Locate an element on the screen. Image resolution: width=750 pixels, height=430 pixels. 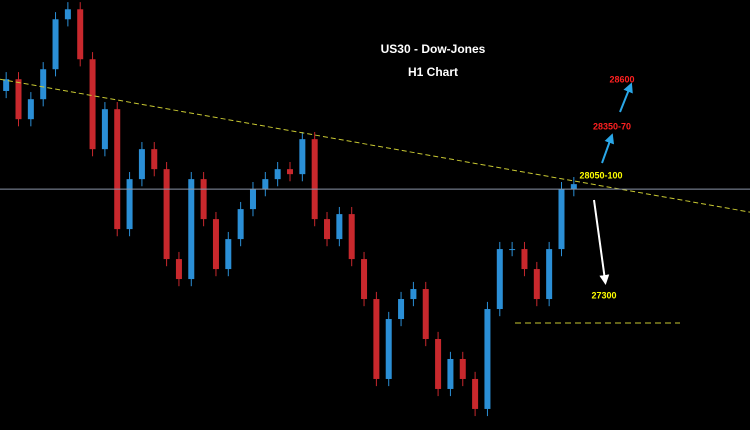
chart-title: US30 - Dow-Jones is located at coordinates (433, 49).